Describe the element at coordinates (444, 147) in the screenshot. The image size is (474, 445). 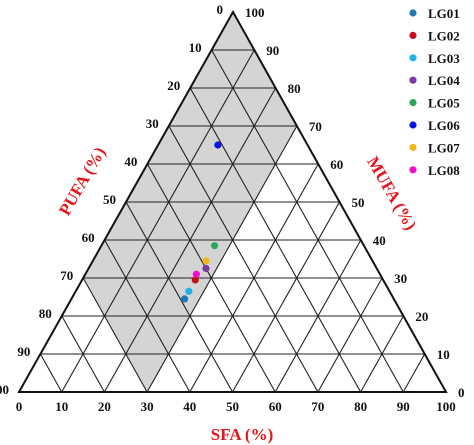
I see `legend-label-lg07: LG07` at that location.